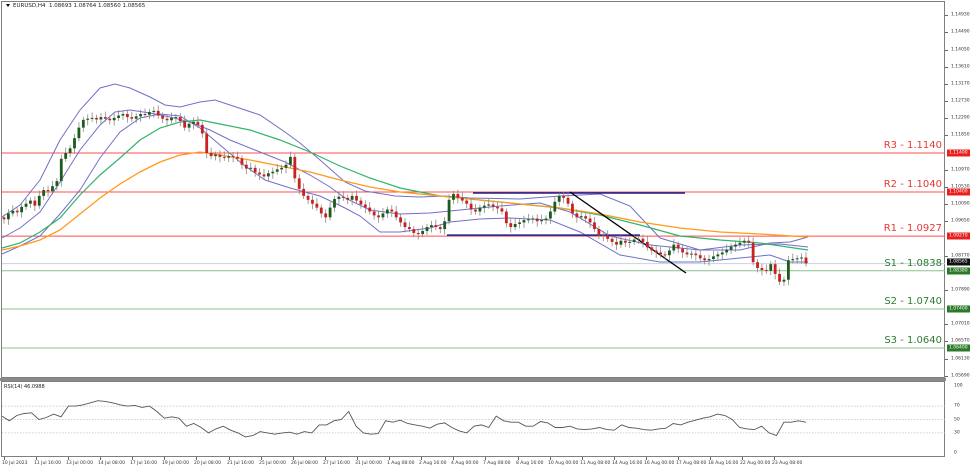 The width and height of the screenshot is (975, 471). I want to click on x-tick-label: 25 Jul 00:00, so click(272, 463).